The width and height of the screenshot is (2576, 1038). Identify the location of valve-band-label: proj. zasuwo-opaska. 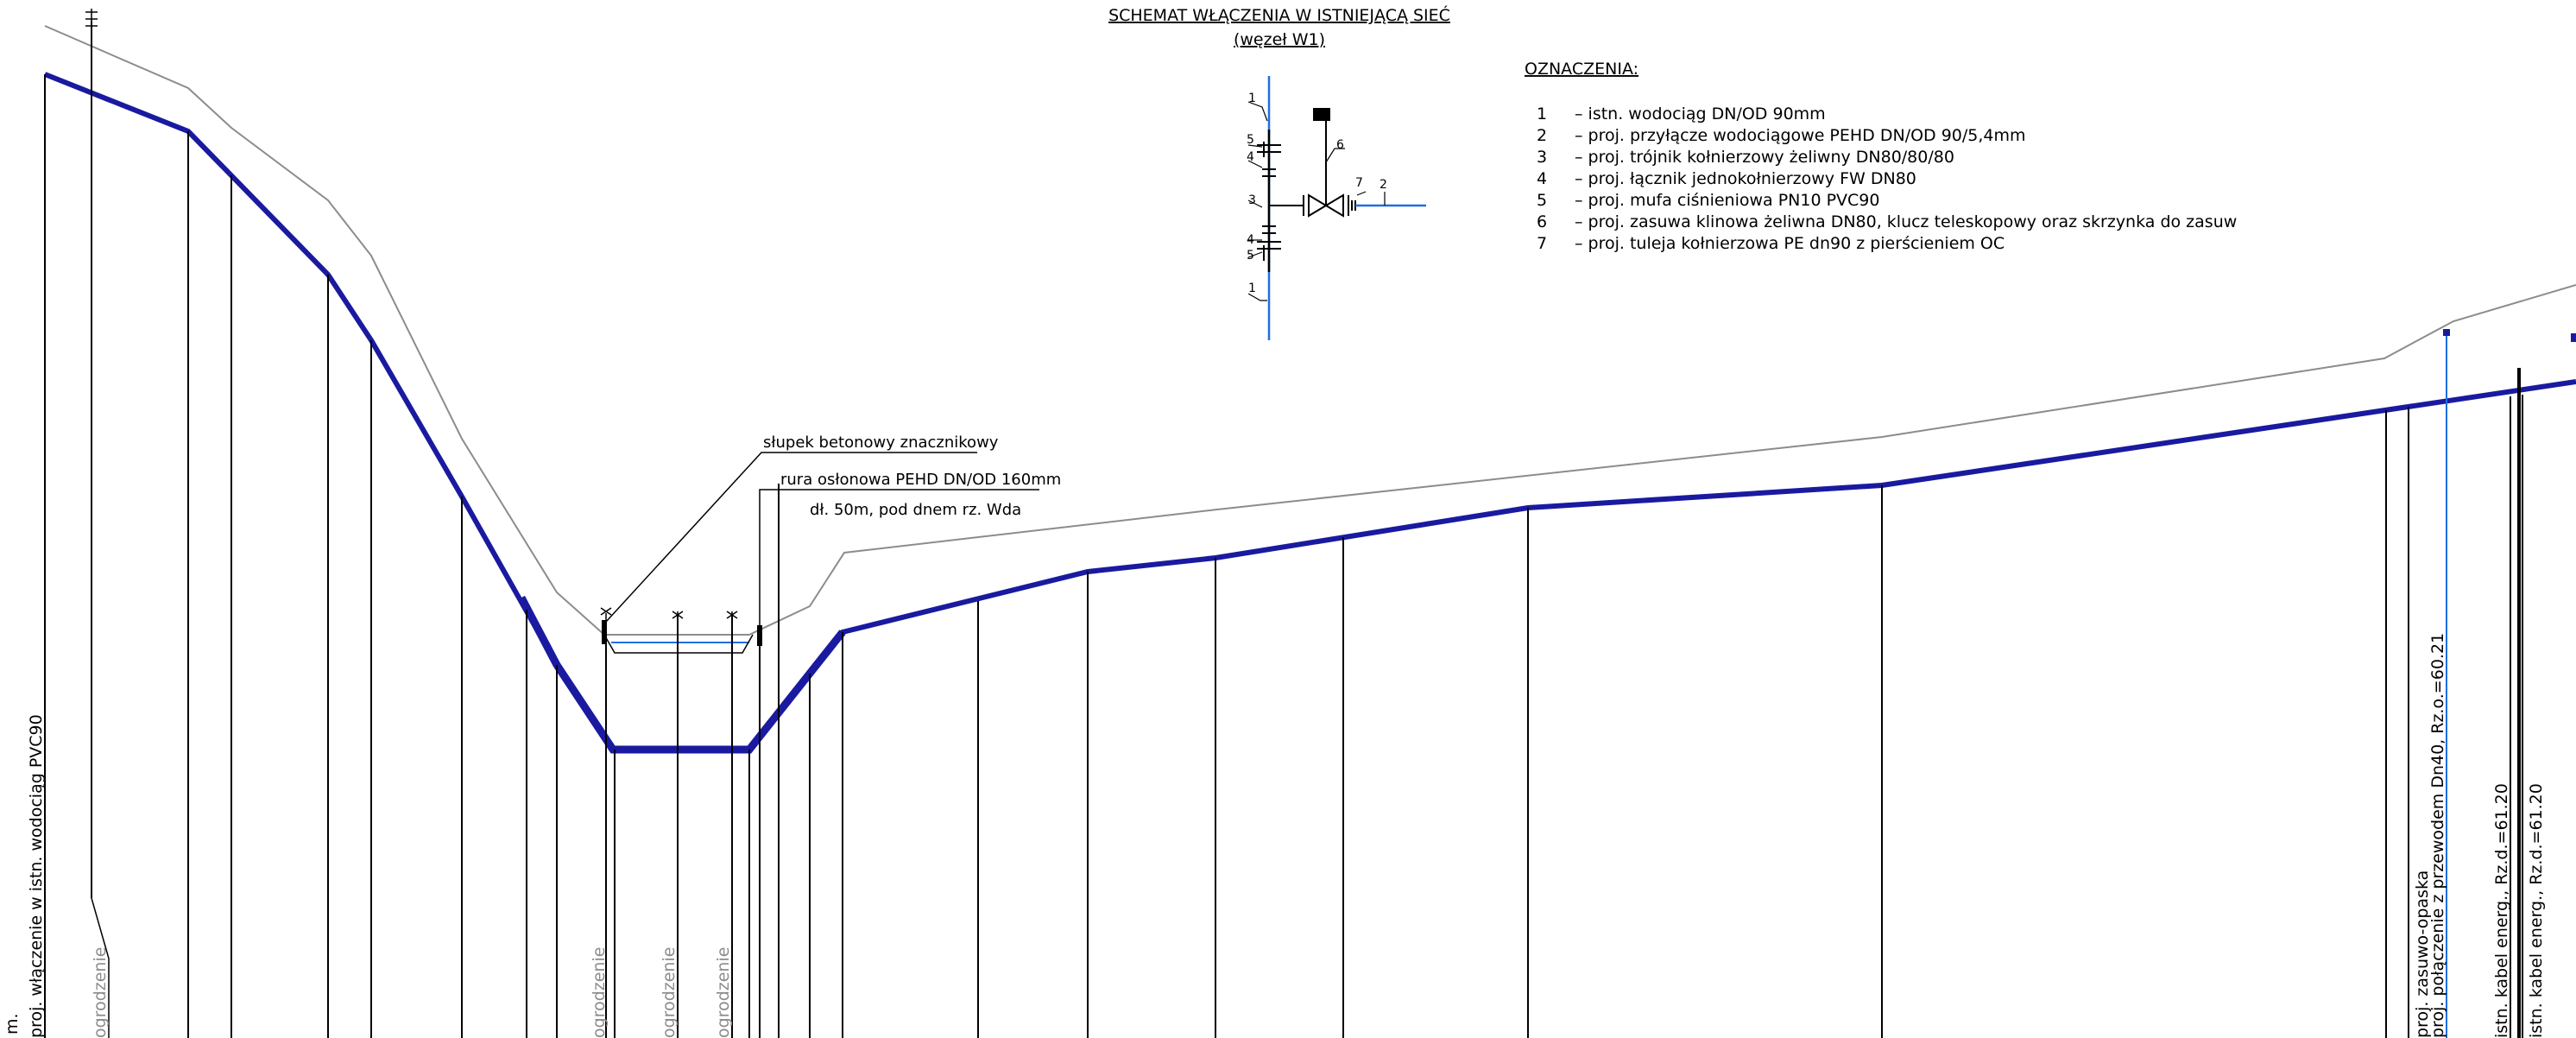
(2422, 954).